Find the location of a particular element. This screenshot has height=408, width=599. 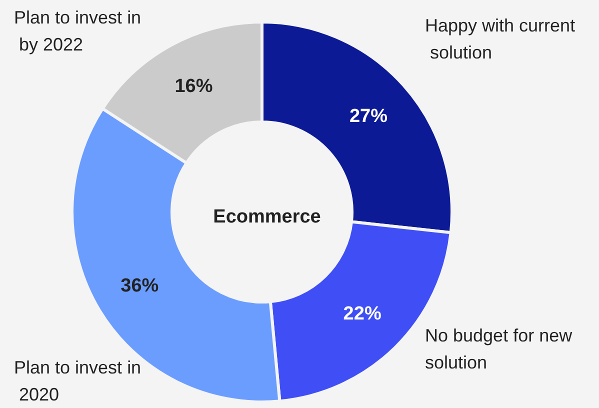

slice-label: Plan to invest in by 2022 is located at coordinates (78, 31).